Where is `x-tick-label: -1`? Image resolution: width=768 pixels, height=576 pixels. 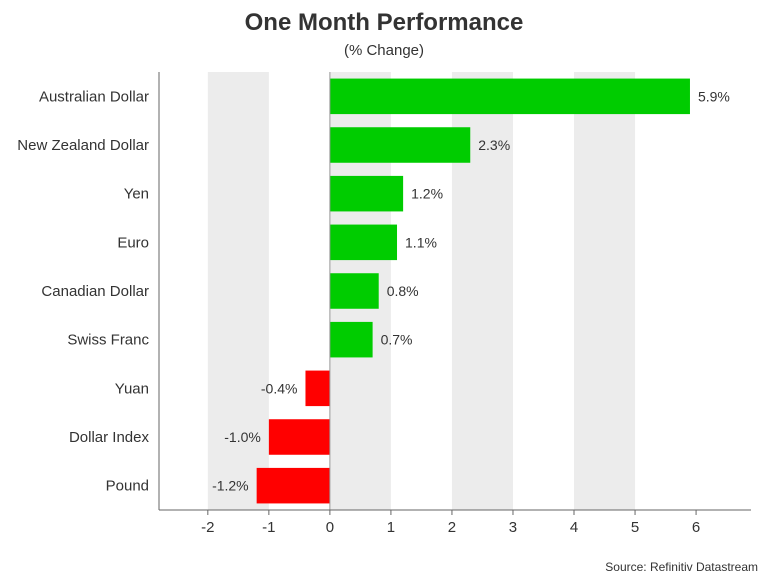
x-tick-label: -1 is located at coordinates (268, 527).